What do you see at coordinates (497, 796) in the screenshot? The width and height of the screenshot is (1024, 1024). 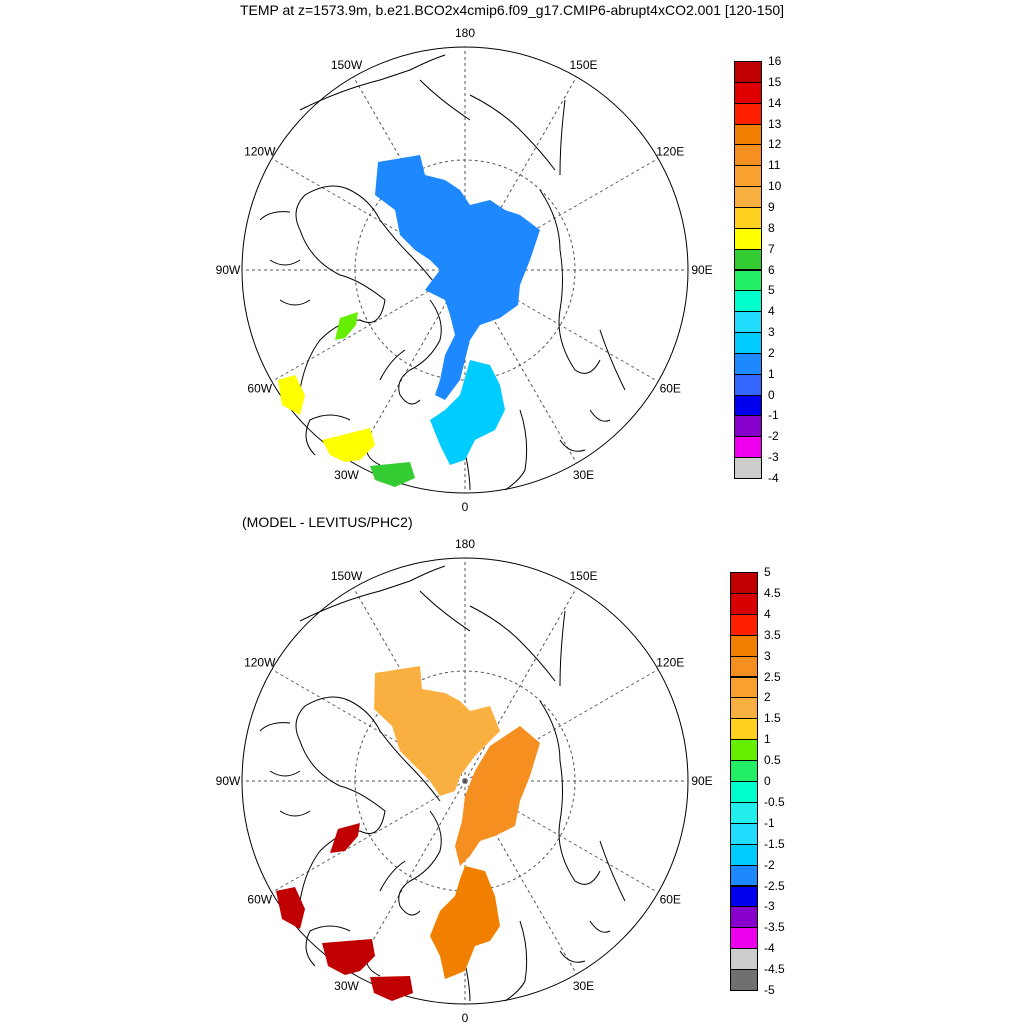 I see `bottom-eurasian-region` at bounding box center [497, 796].